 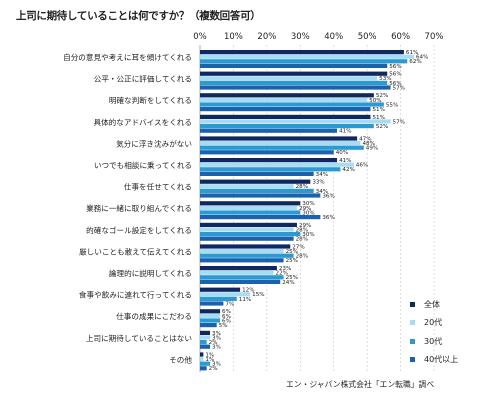 I want to click on value-label: 33%, so click(x=318, y=183).